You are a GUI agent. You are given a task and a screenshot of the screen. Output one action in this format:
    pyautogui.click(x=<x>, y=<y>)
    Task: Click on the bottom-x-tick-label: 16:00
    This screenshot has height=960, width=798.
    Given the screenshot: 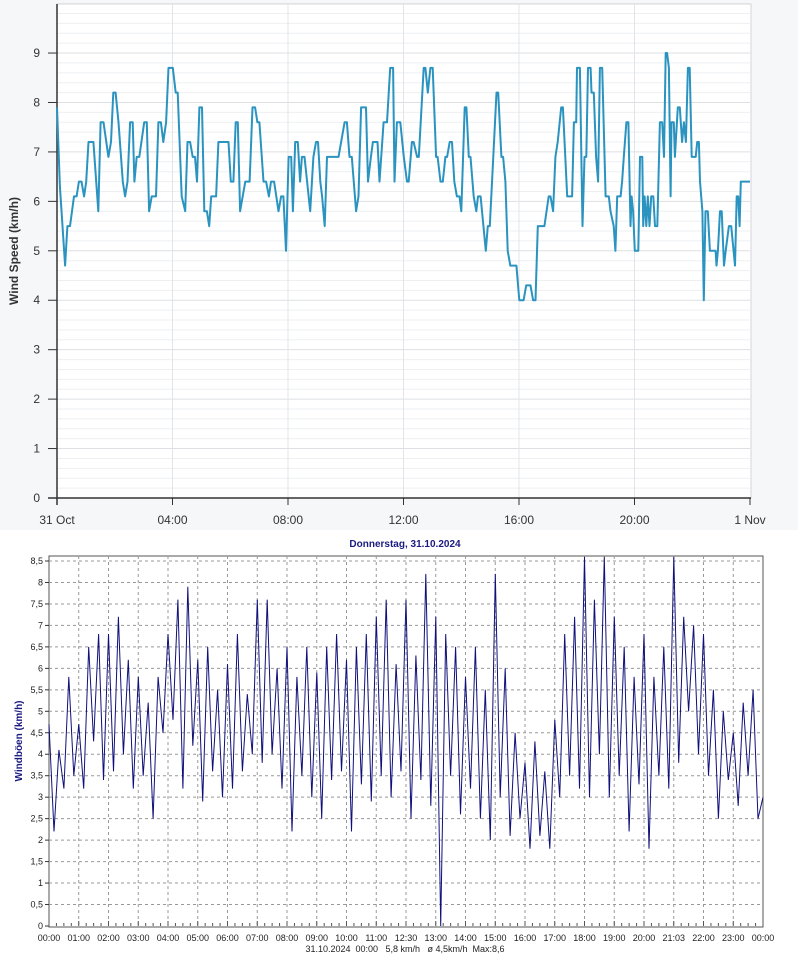 What is the action you would take?
    pyautogui.click(x=525, y=938)
    